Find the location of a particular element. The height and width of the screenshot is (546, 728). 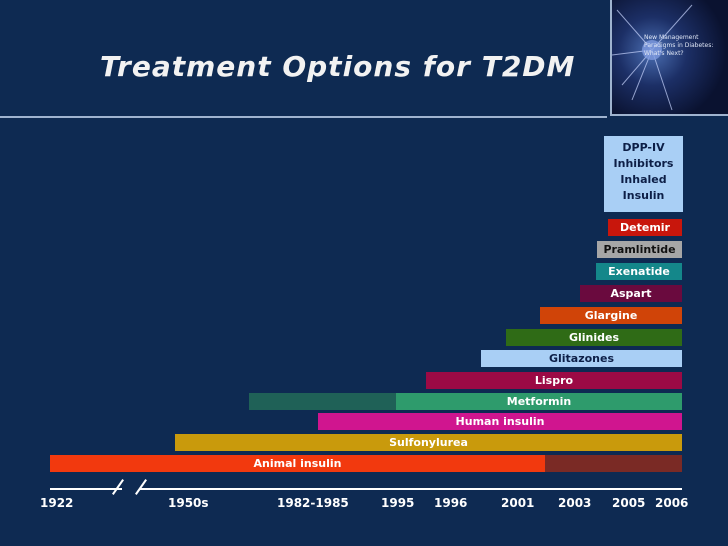

upcoming-line: Inhaled is located at coordinates (643, 179).